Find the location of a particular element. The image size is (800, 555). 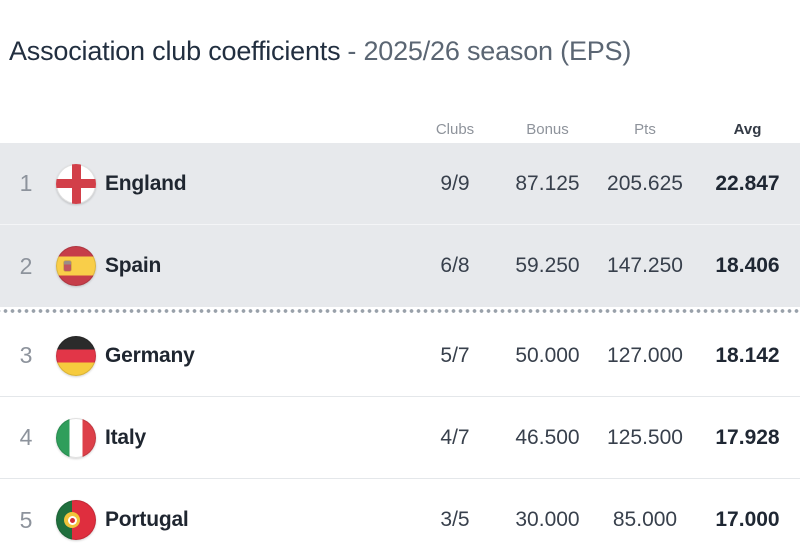

header-clubs: Clubs is located at coordinates (455, 129).